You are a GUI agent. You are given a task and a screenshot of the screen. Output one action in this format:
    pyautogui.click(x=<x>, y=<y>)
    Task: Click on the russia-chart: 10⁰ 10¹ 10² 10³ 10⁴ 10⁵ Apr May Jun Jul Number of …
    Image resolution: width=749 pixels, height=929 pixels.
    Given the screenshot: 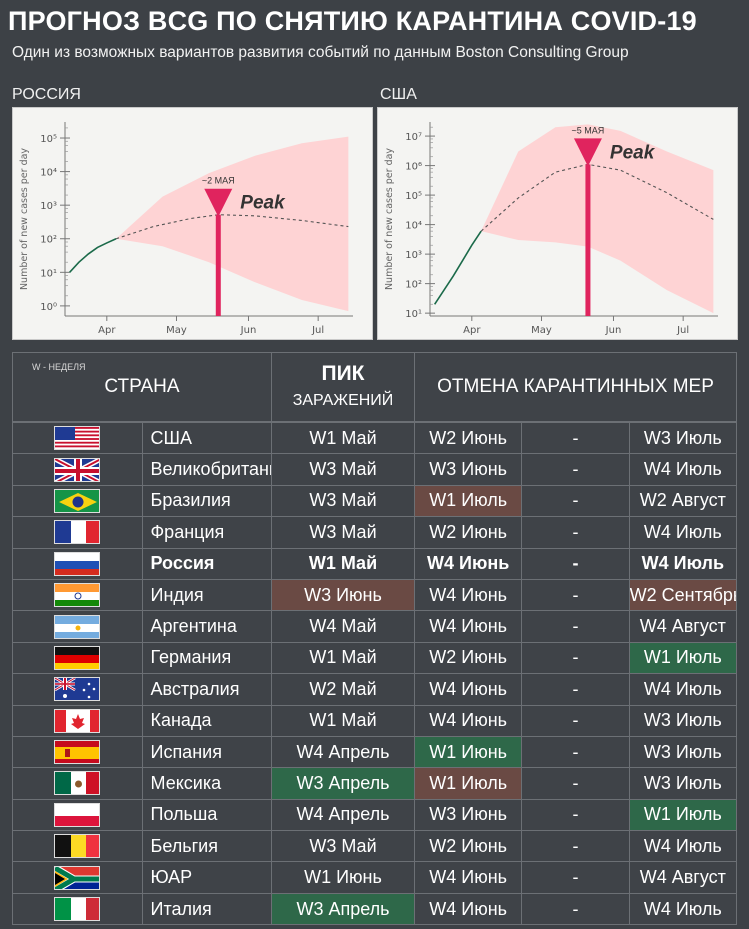 What is the action you would take?
    pyautogui.click(x=192, y=223)
    